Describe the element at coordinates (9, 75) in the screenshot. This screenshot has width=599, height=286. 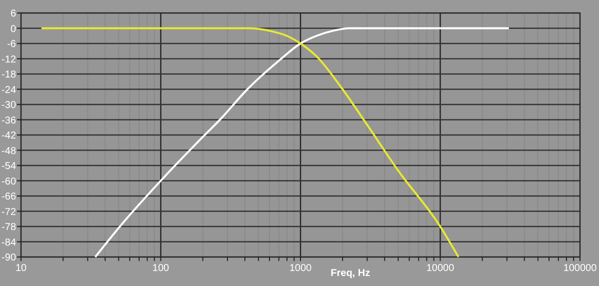
I see `y-tick-label: -18` at that location.